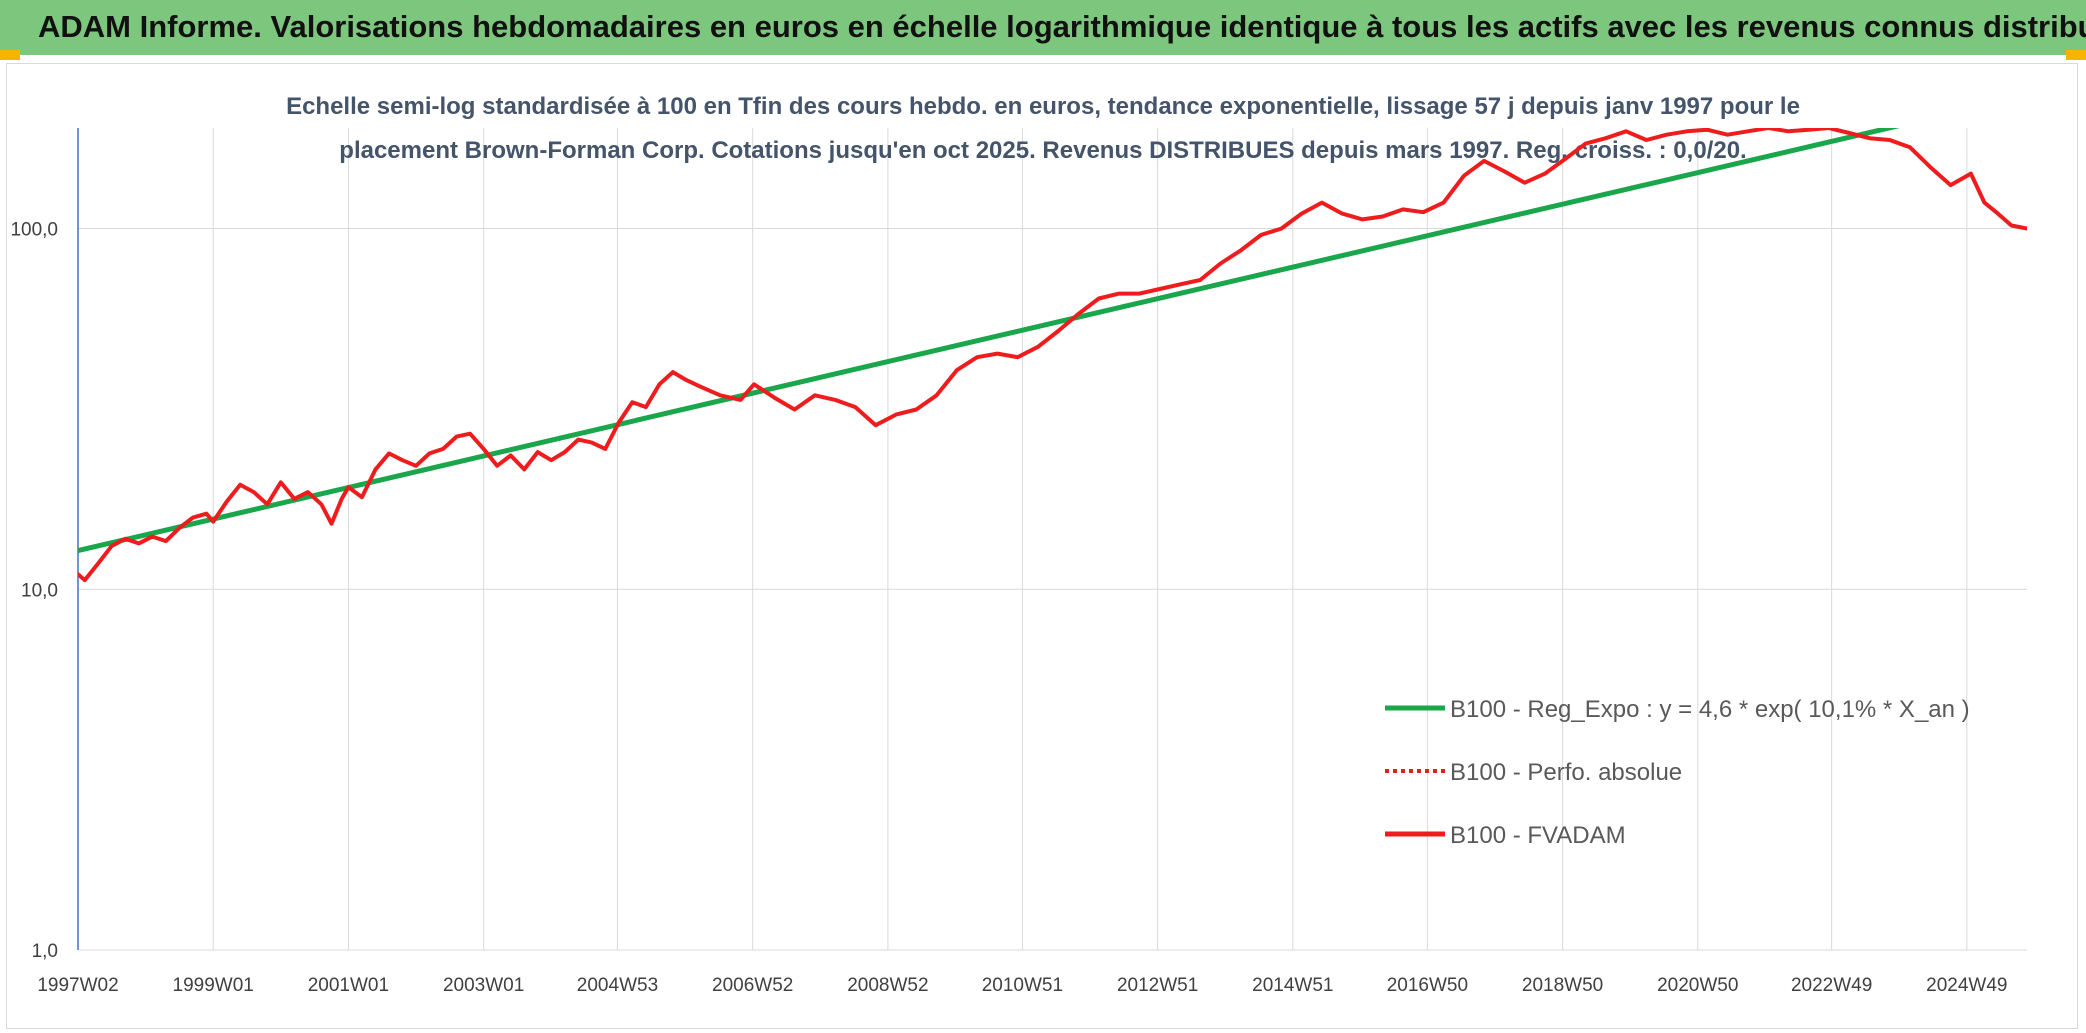 The image size is (2086, 1033). What do you see at coordinates (1562, 985) in the screenshot?
I see `x-tick-label: 2018W50` at bounding box center [1562, 985].